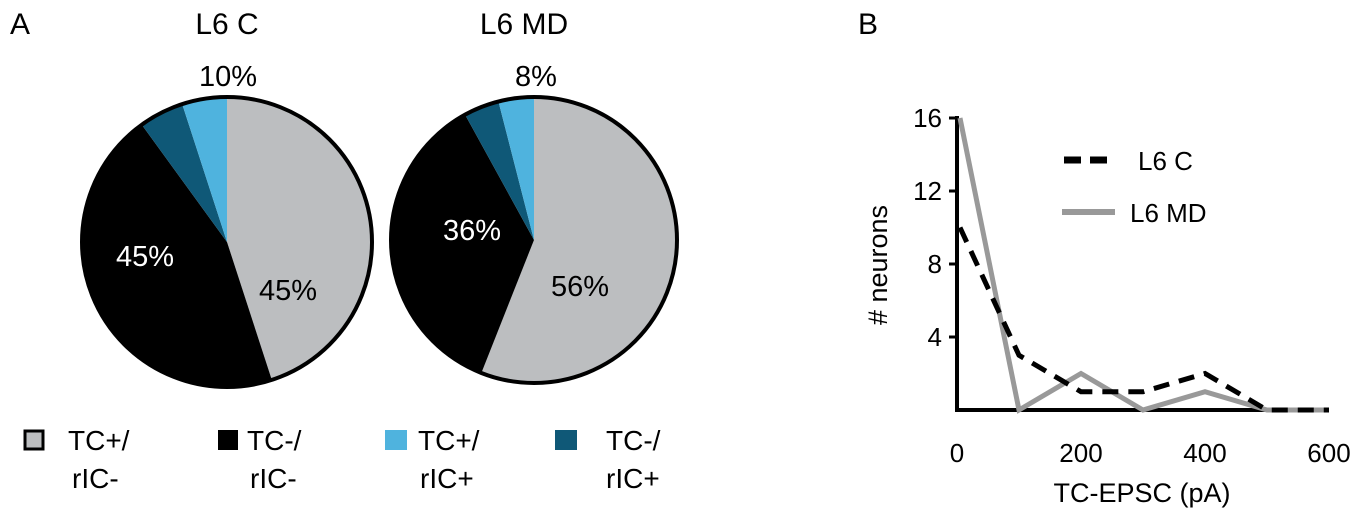 This screenshot has width=1371, height=512. What do you see at coordinates (536, 77) in the screenshot?
I see `pie-annotation-l6md: 8%` at bounding box center [536, 77].